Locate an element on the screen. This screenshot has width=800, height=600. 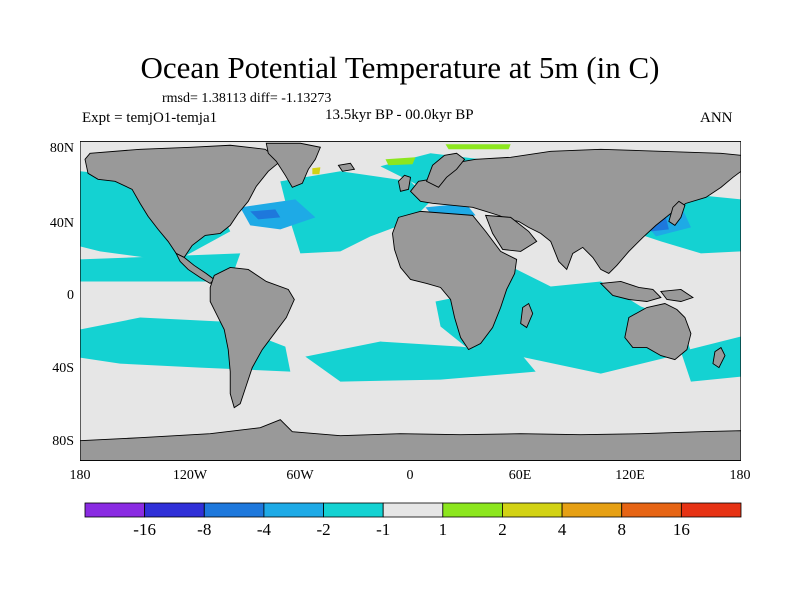
colorbar-label: 2 is located at coordinates (502, 529).